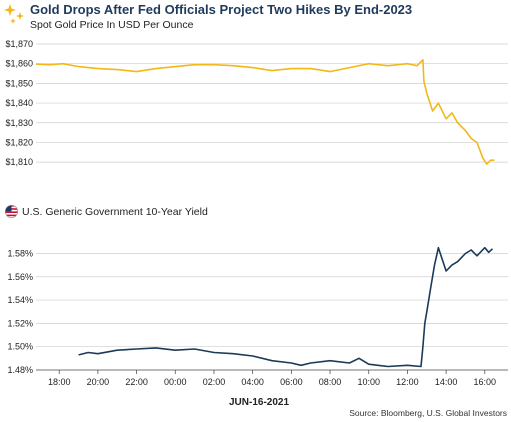 The image size is (511, 422). I want to click on yield-ytick-label: 1.54%, so click(20, 300).